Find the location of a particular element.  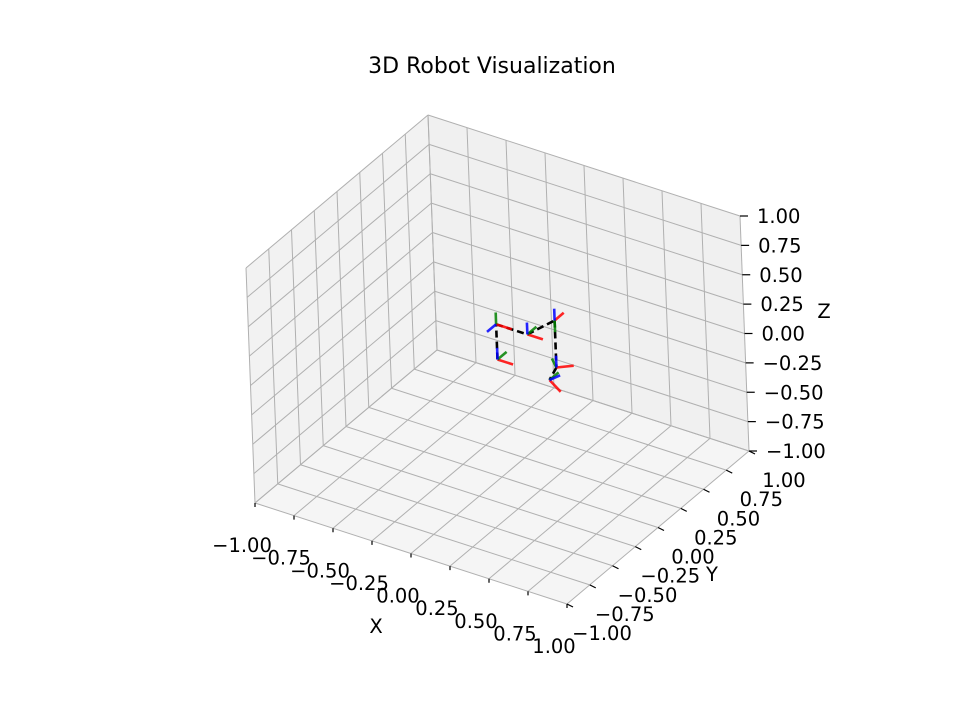

z-tick-label: −1.00 is located at coordinates (796, 451).